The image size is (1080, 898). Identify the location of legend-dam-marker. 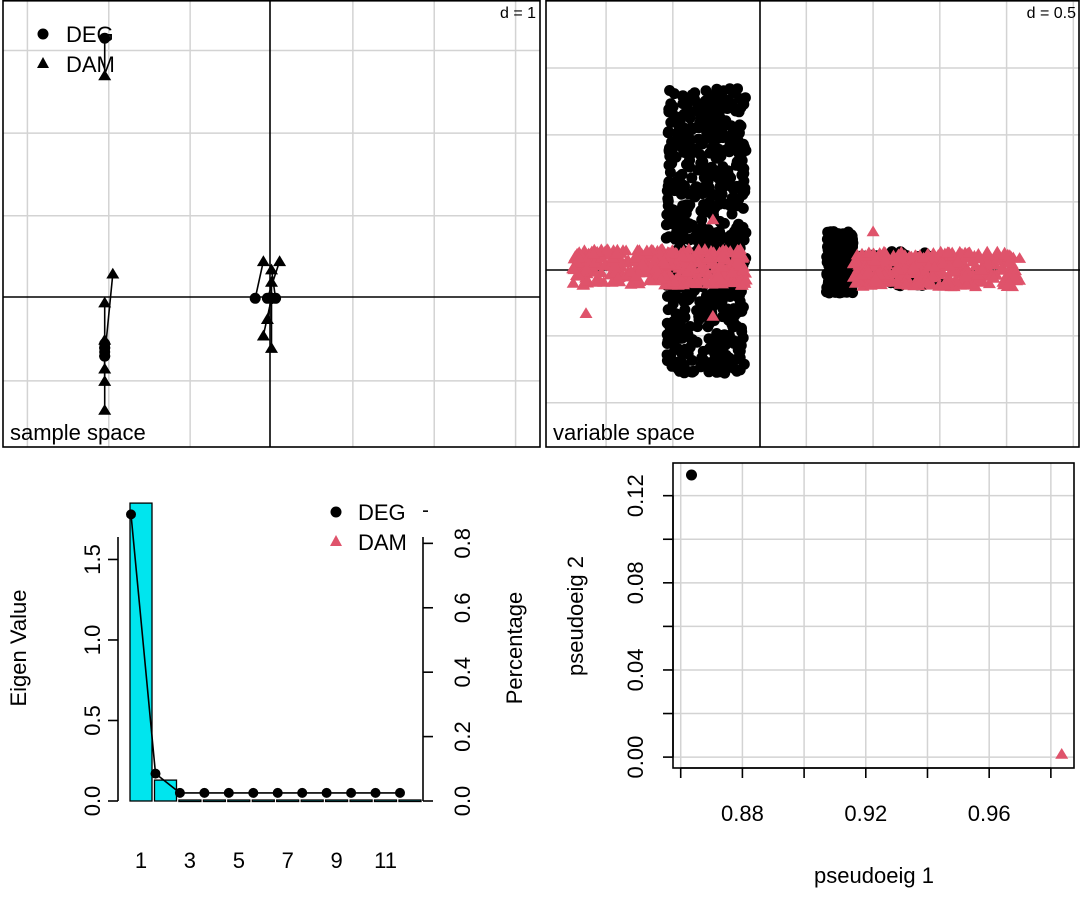
(43, 62).